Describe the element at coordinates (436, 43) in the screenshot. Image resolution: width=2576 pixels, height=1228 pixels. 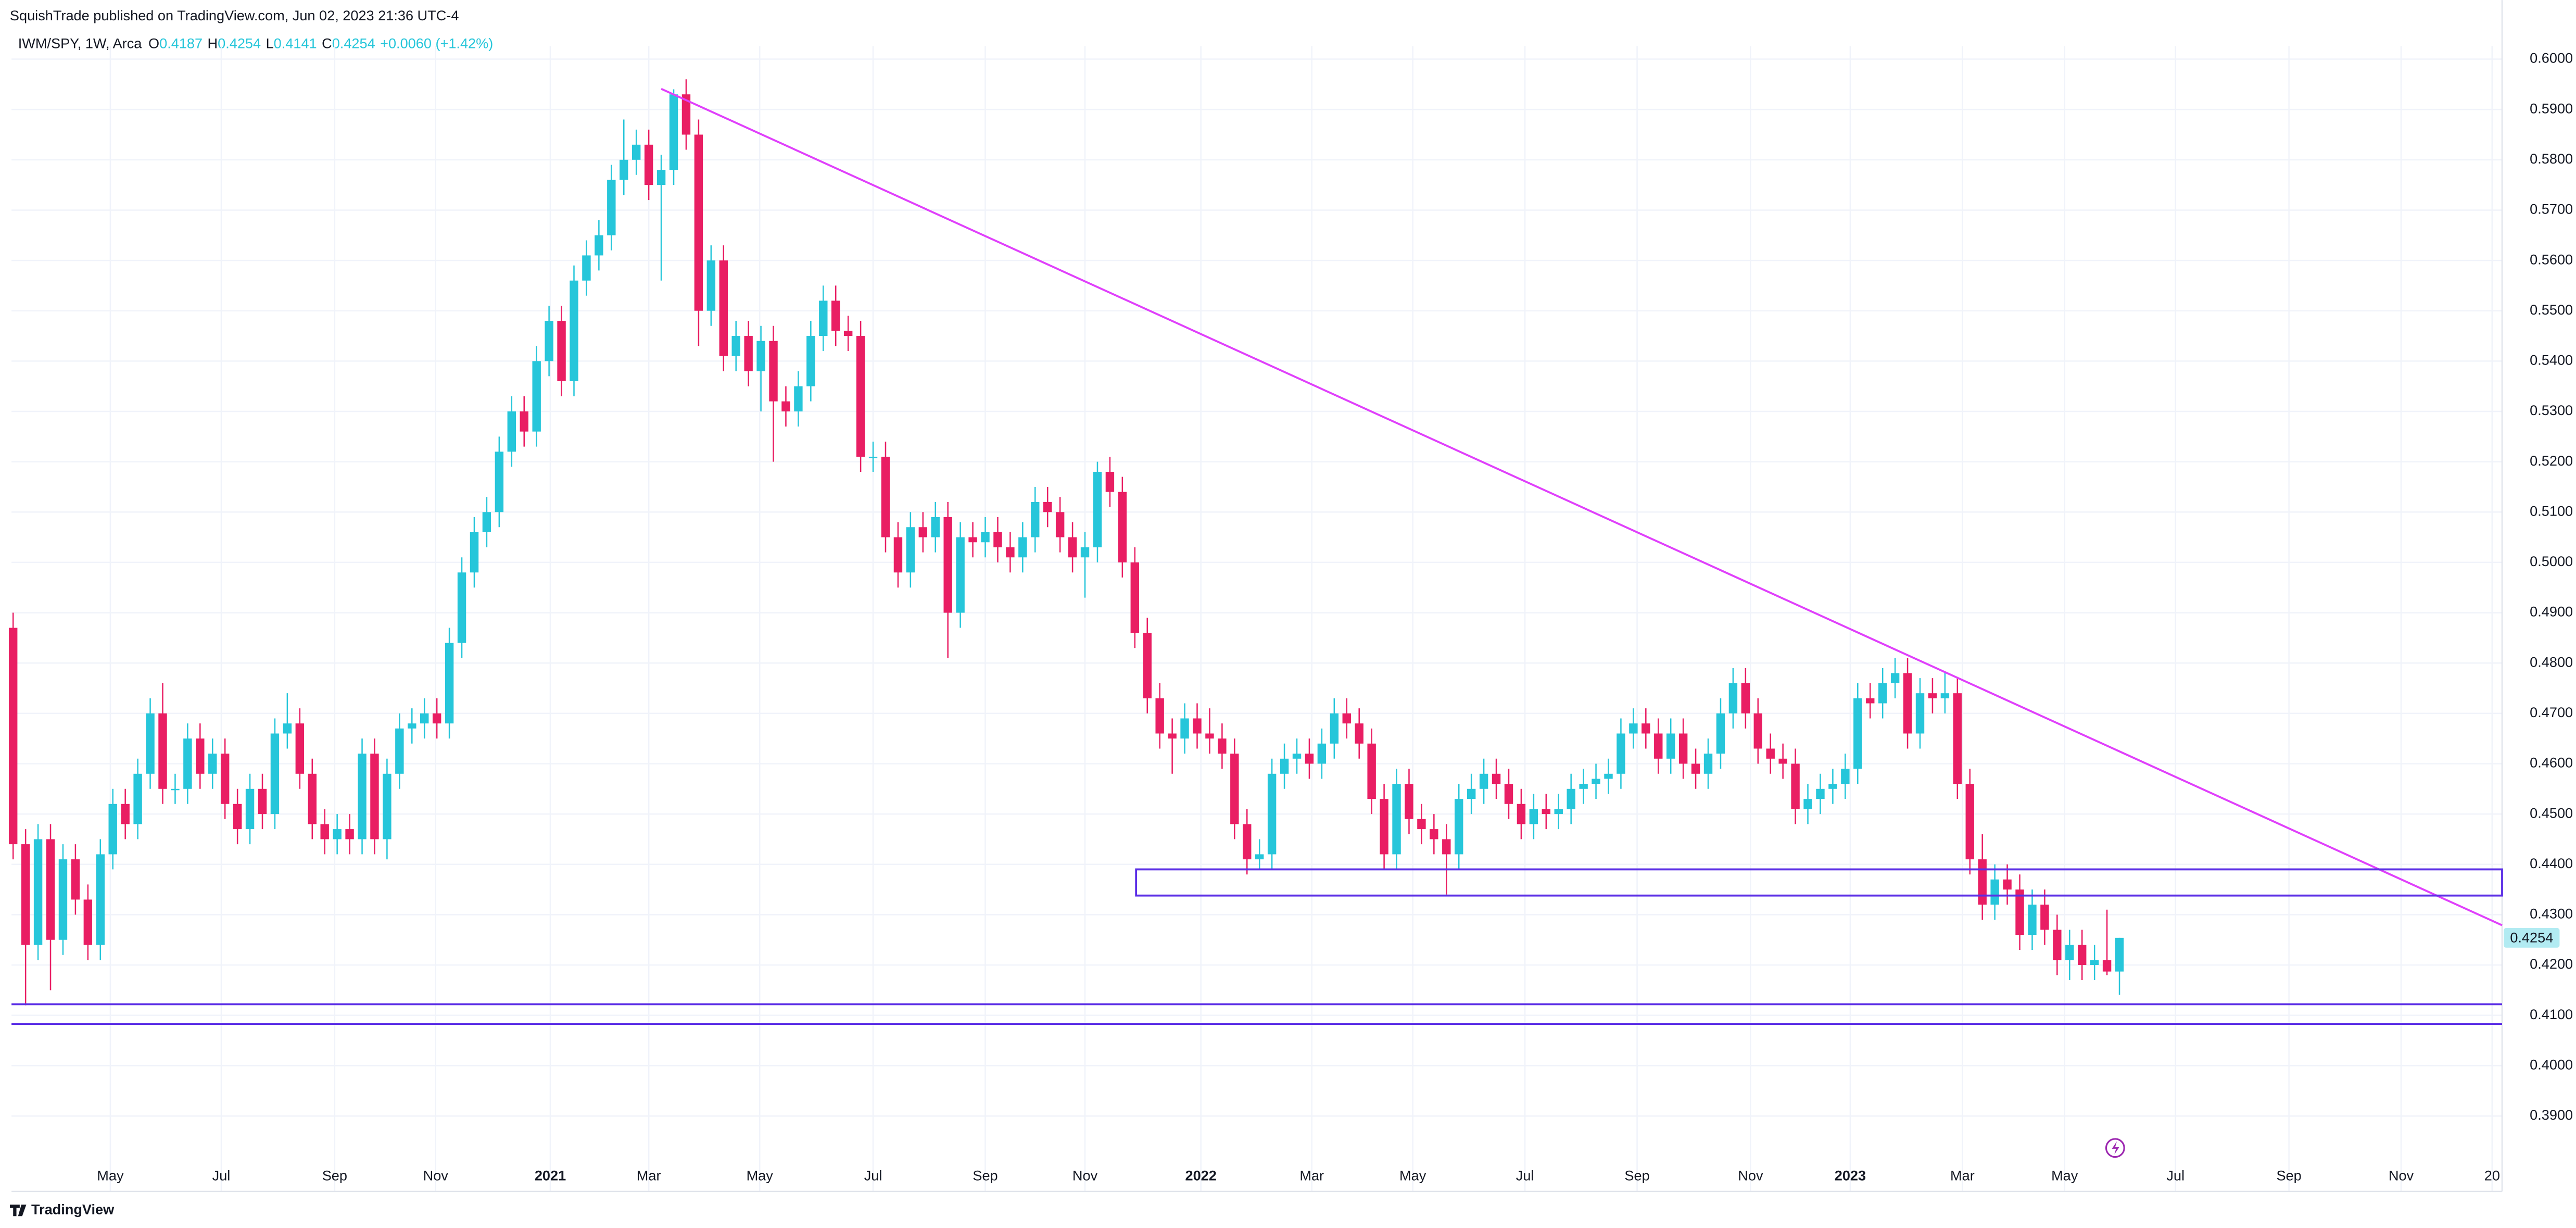
I see `legend-change: +0.0060 (+1.42%)` at that location.